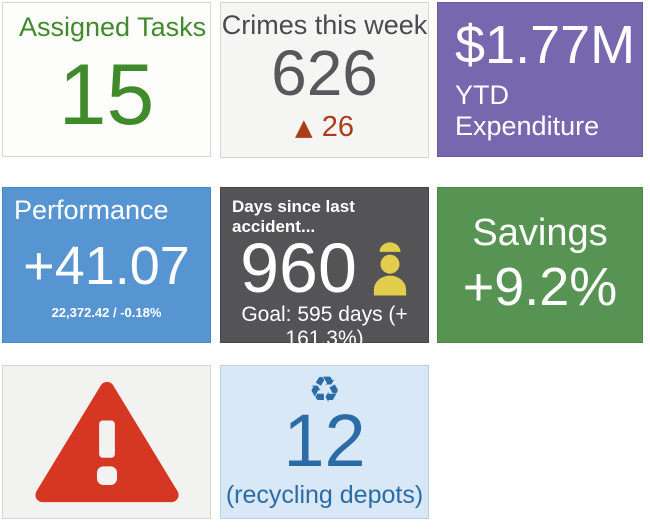  What do you see at coordinates (540, 286) in the screenshot?
I see `savings-value: +9.2%` at bounding box center [540, 286].